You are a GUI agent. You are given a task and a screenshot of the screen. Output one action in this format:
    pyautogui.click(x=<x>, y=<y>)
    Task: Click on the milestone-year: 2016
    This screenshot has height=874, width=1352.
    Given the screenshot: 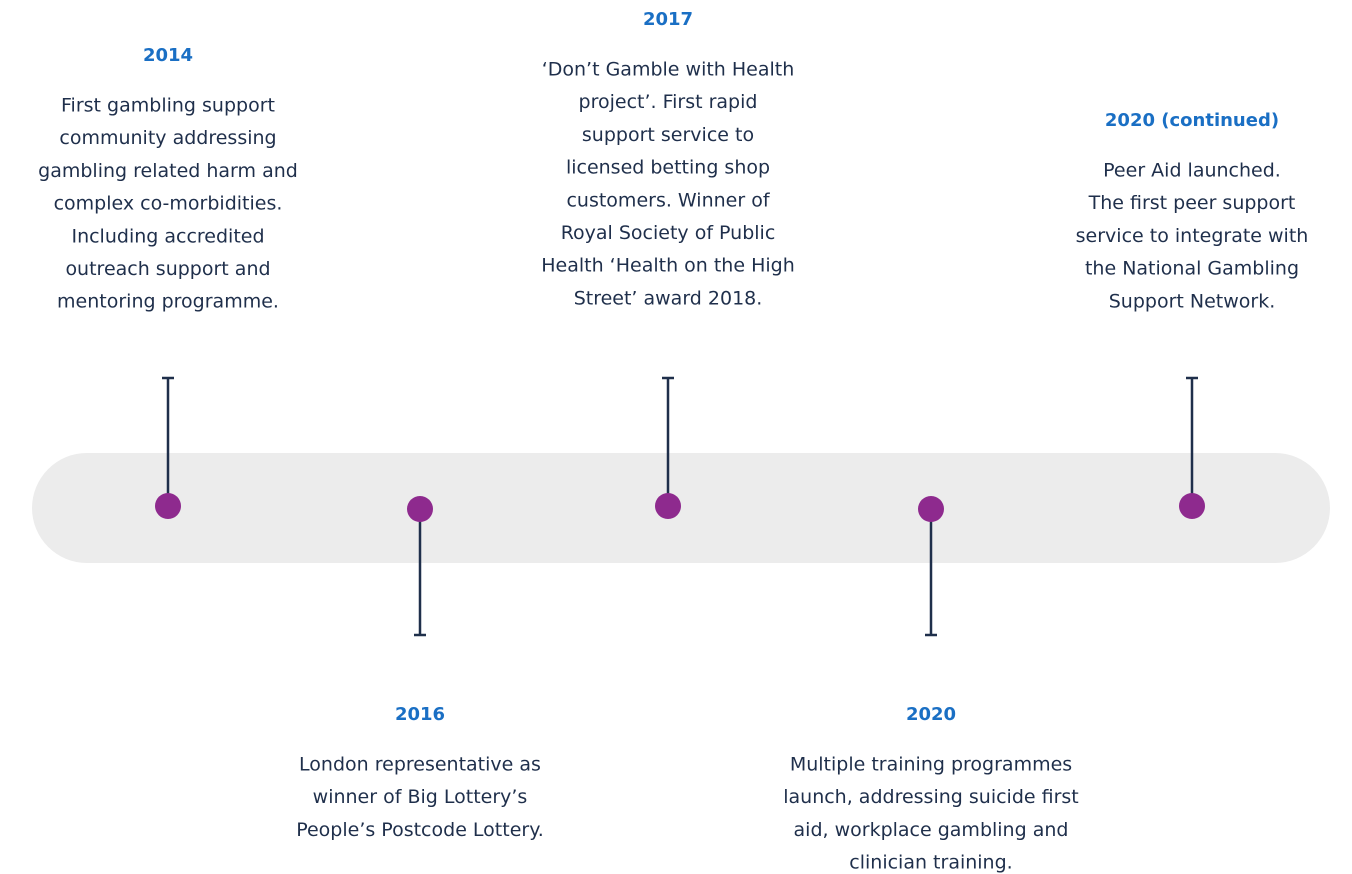 What is the action you would take?
    pyautogui.click(x=420, y=714)
    